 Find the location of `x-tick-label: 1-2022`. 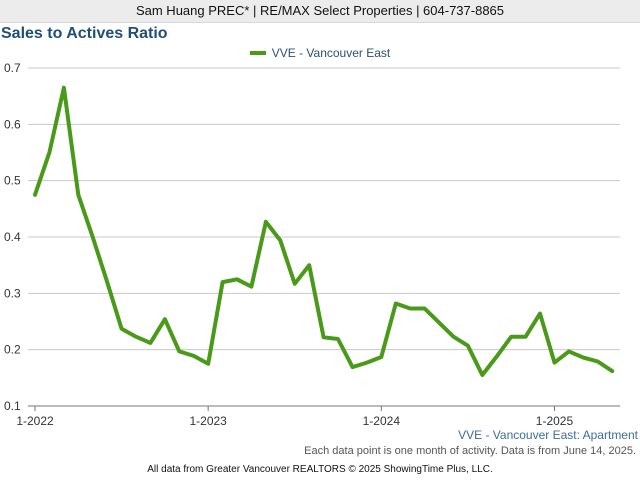

x-tick-label: 1-2022 is located at coordinates (35, 421).